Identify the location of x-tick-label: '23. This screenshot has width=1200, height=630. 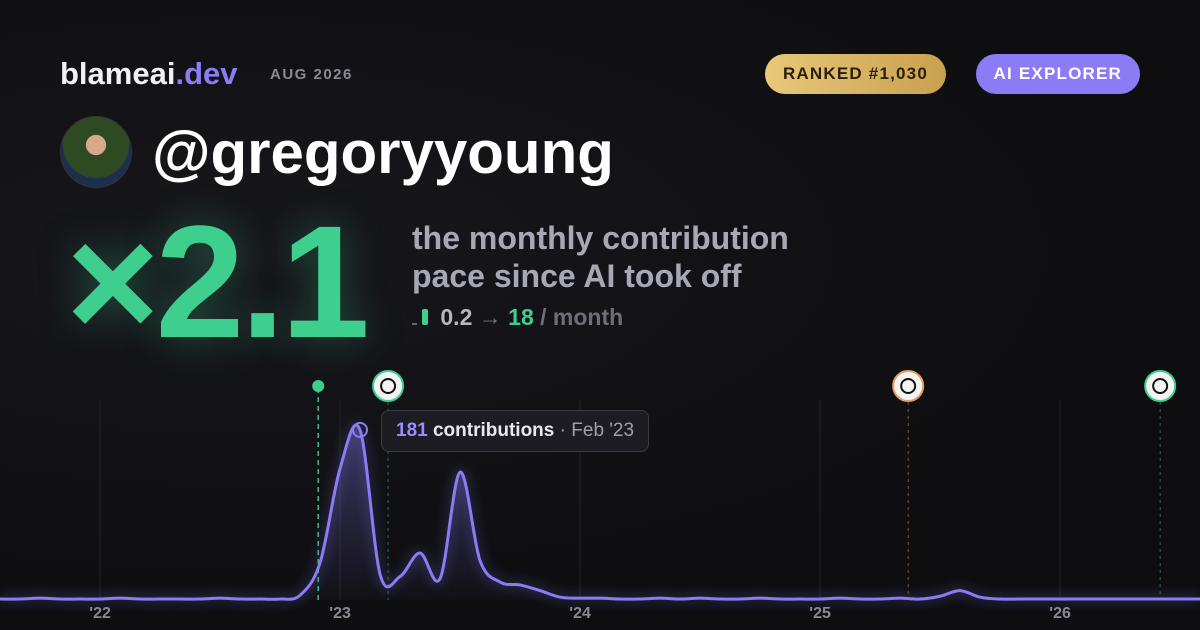
(340, 613).